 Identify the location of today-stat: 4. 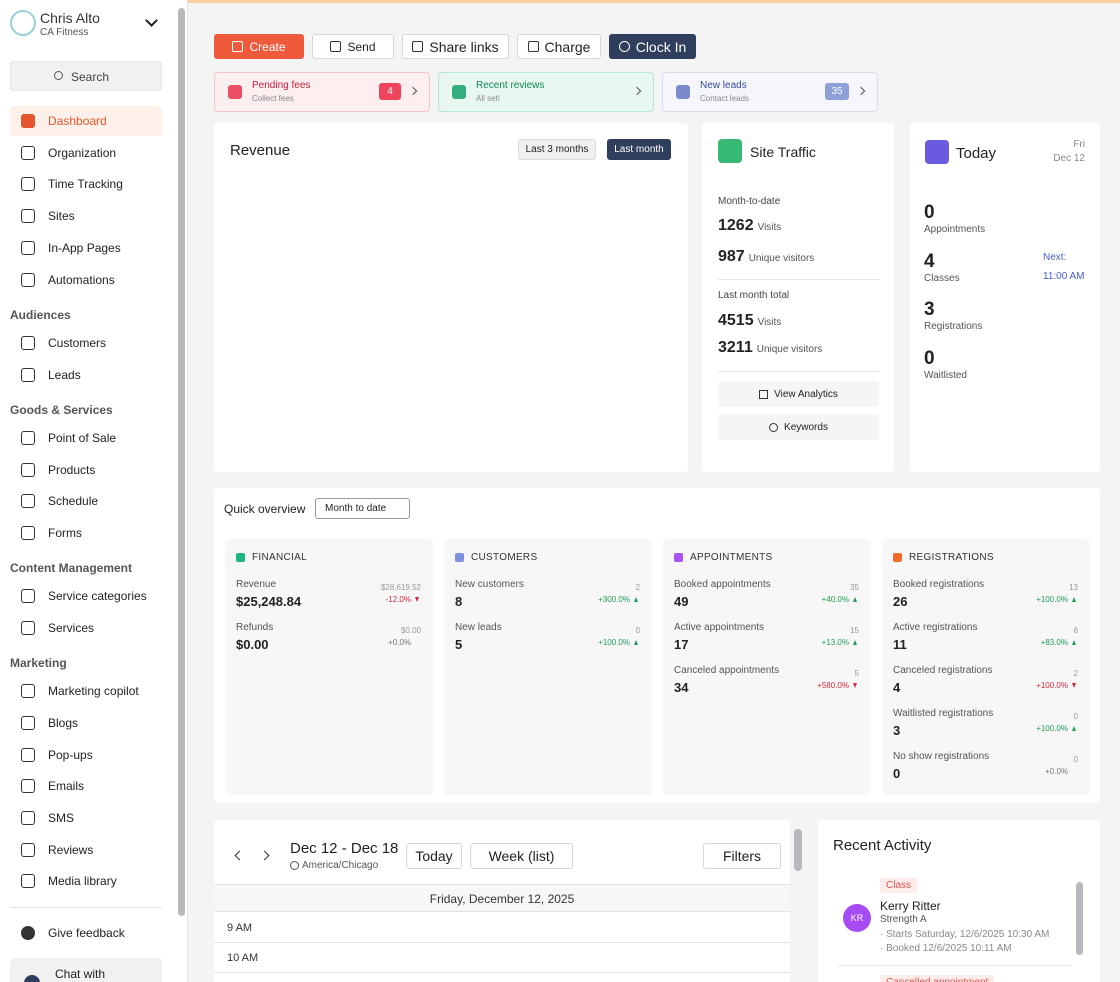
(929, 261).